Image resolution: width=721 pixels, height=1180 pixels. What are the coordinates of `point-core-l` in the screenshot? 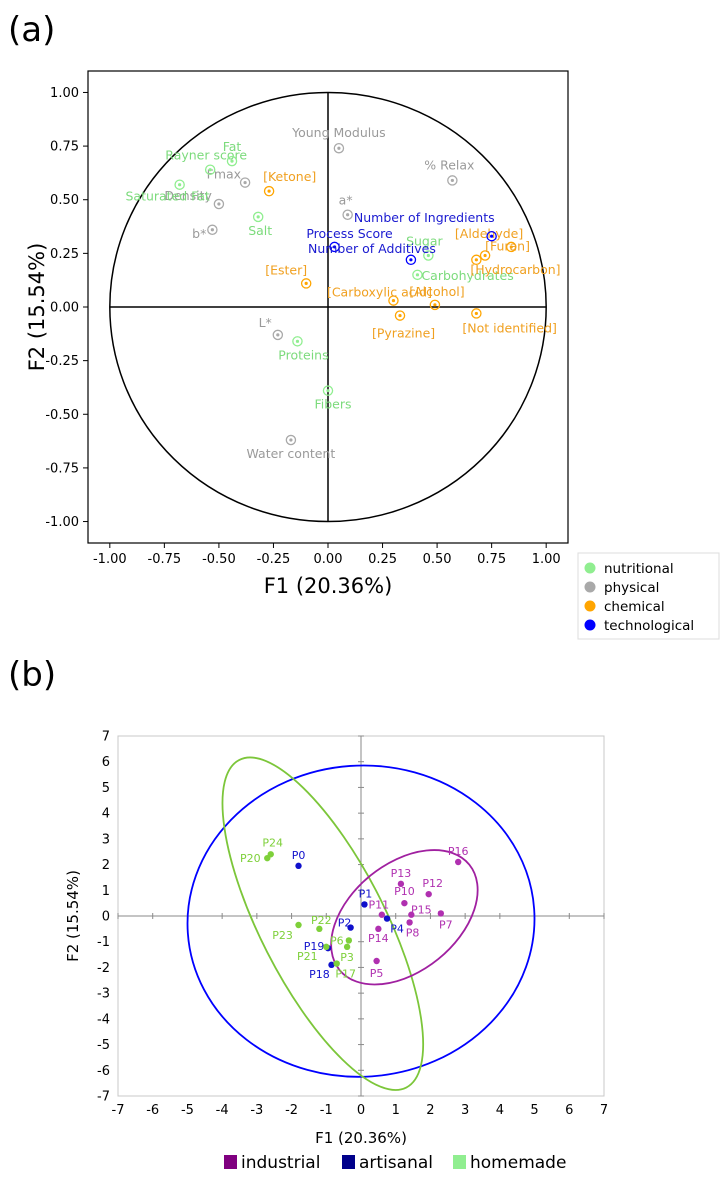 It's located at (278, 335).